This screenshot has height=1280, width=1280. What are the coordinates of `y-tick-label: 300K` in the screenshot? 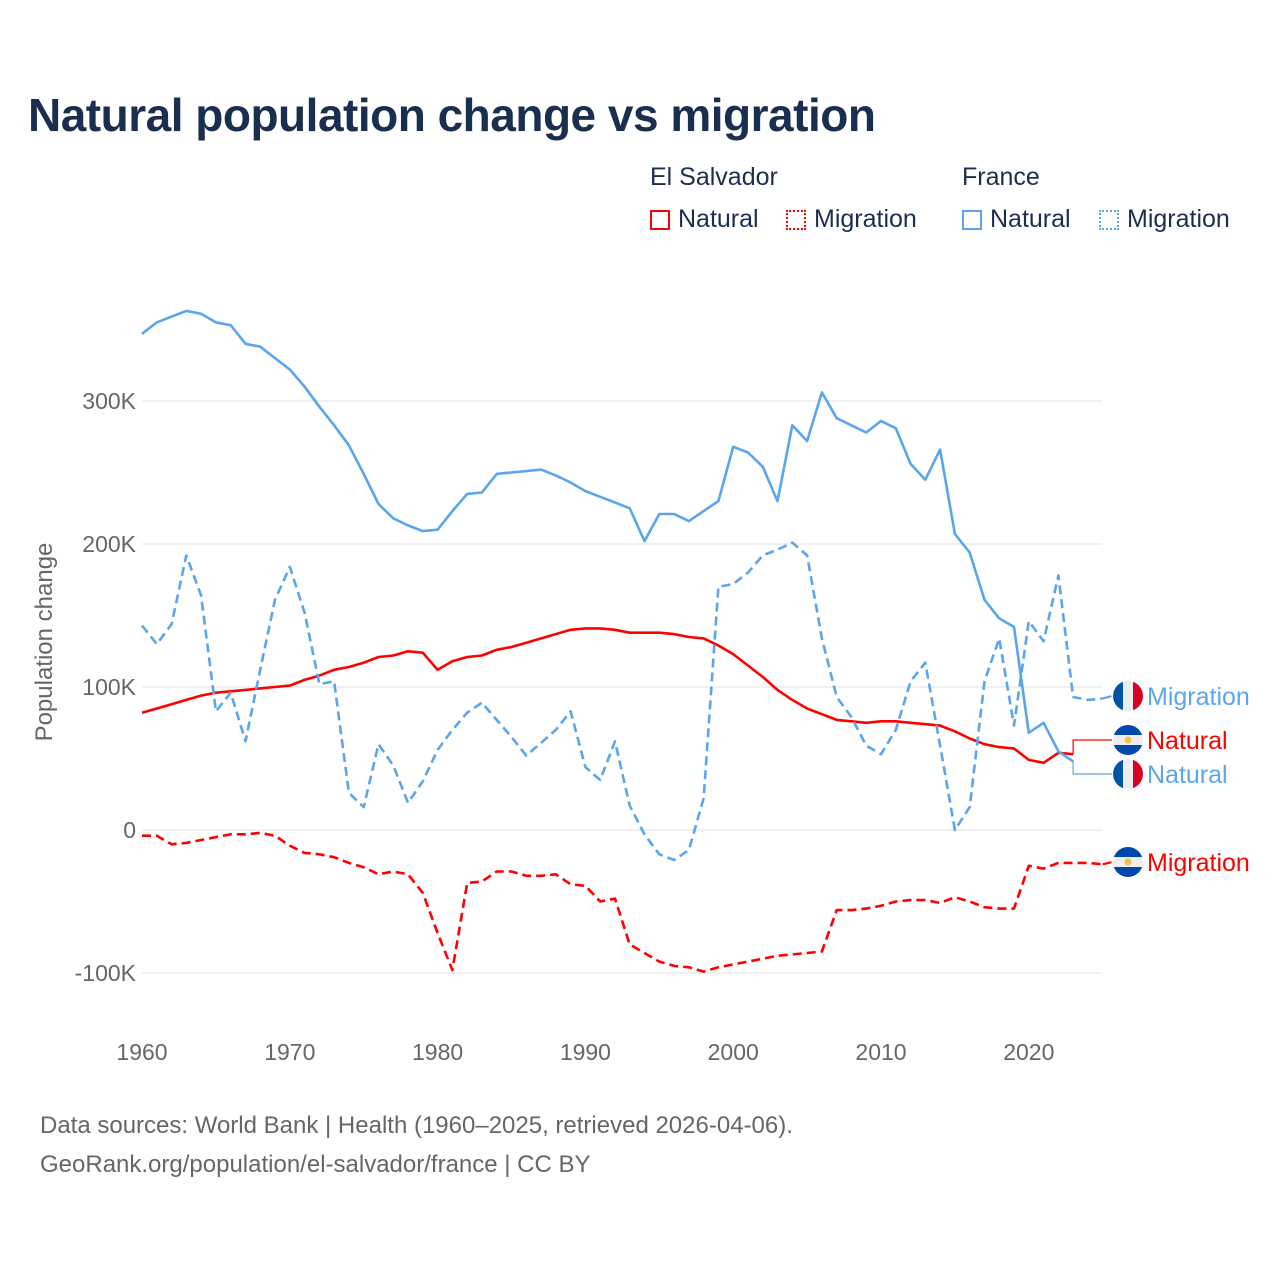 It's located at (109, 401).